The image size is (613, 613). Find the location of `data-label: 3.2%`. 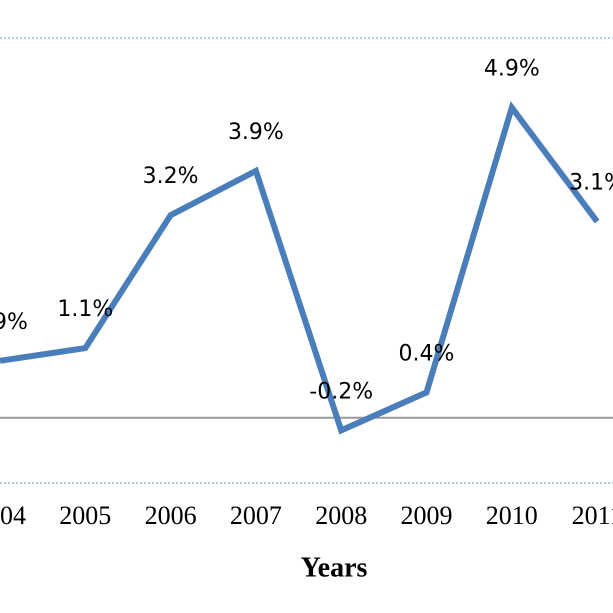

data-label: 3.2% is located at coordinates (171, 176).